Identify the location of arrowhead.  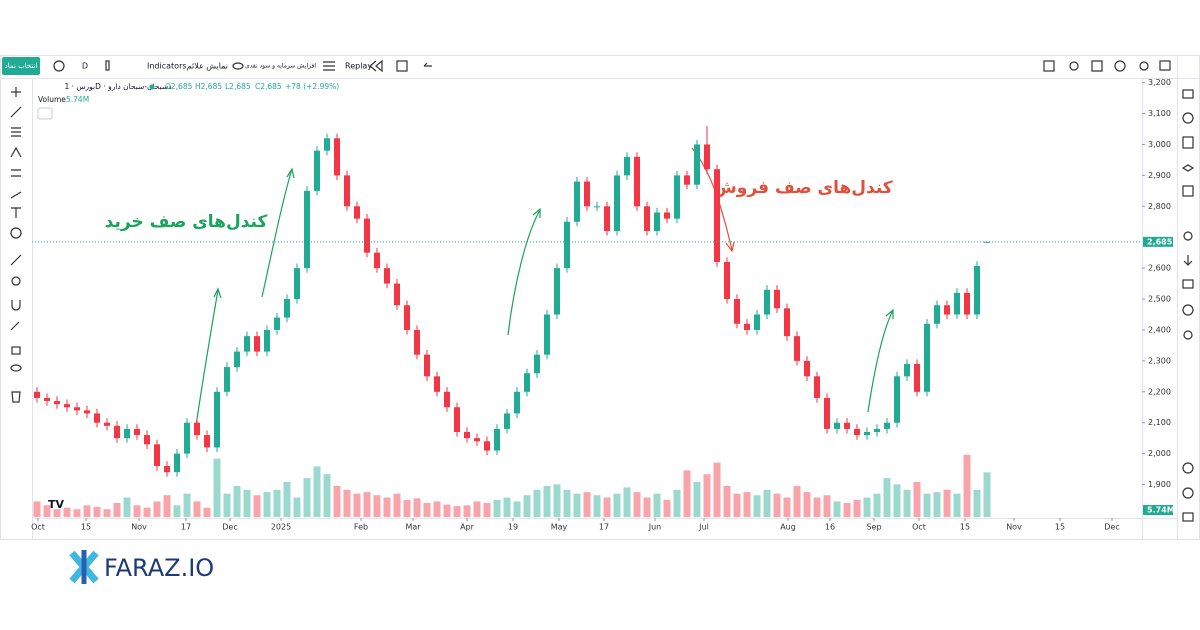
(217, 293).